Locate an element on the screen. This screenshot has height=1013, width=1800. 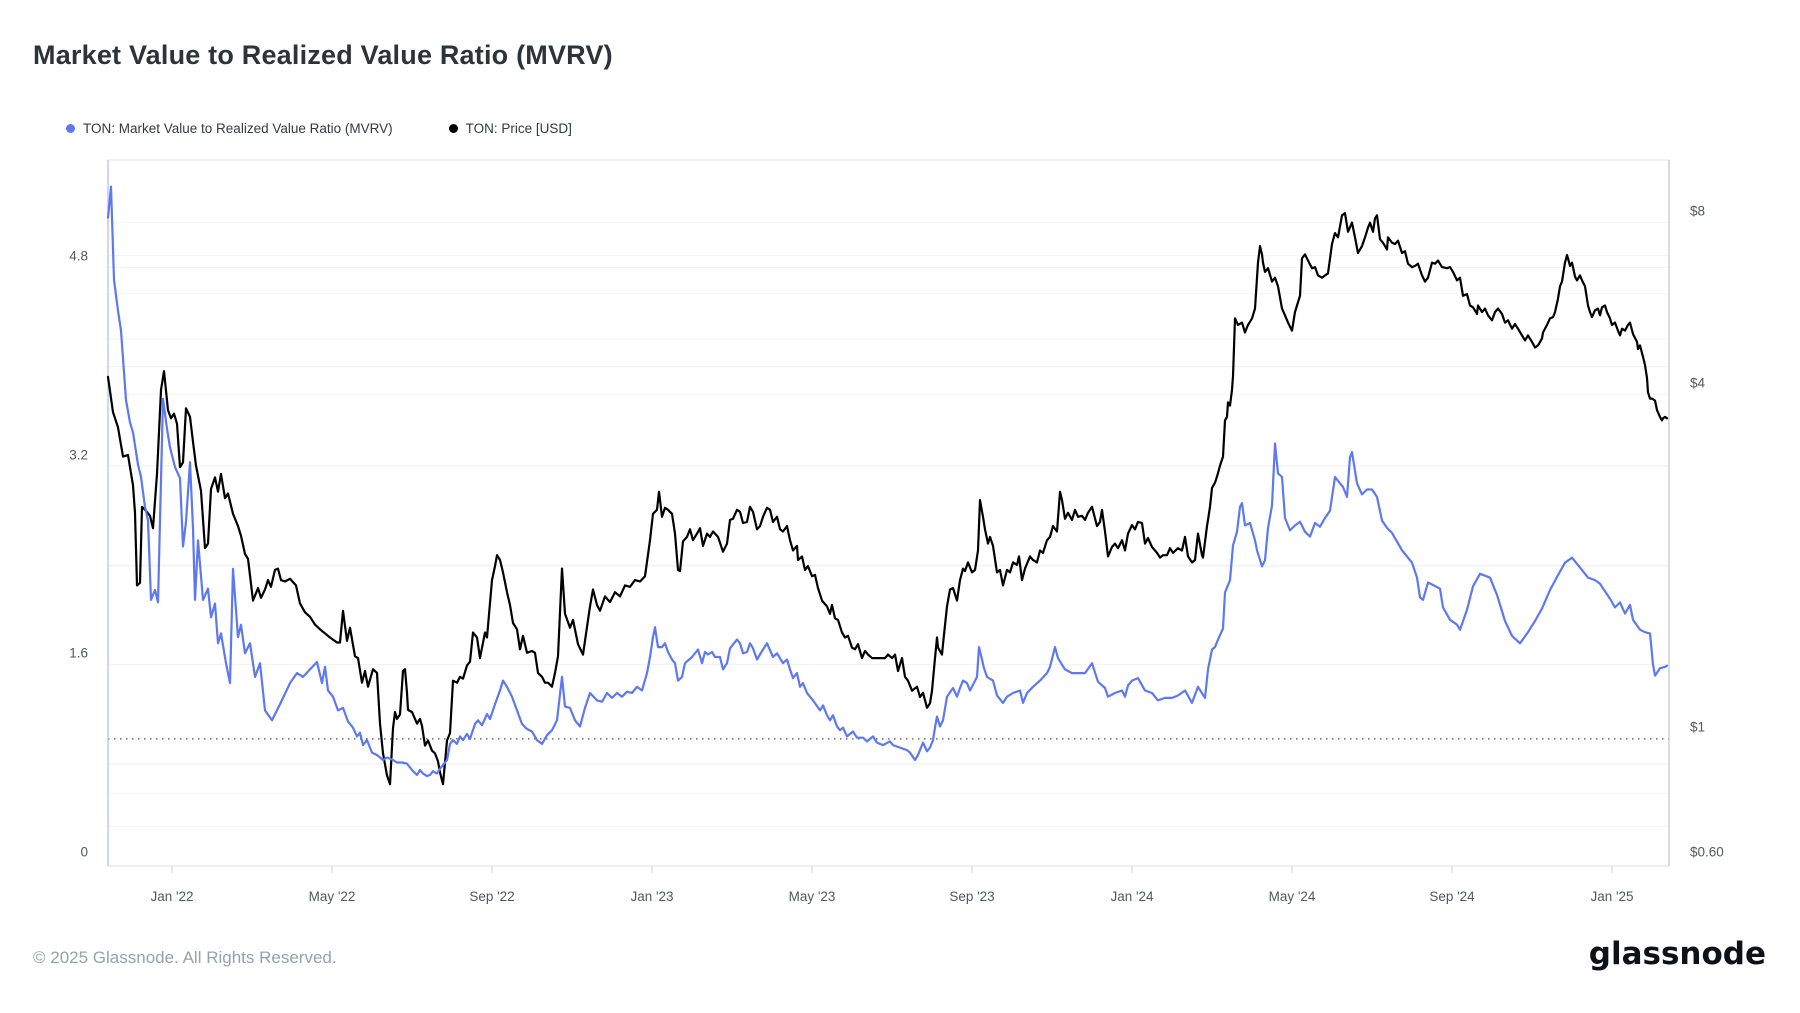
y-right-tick-label: $1 is located at coordinates (1698, 727).